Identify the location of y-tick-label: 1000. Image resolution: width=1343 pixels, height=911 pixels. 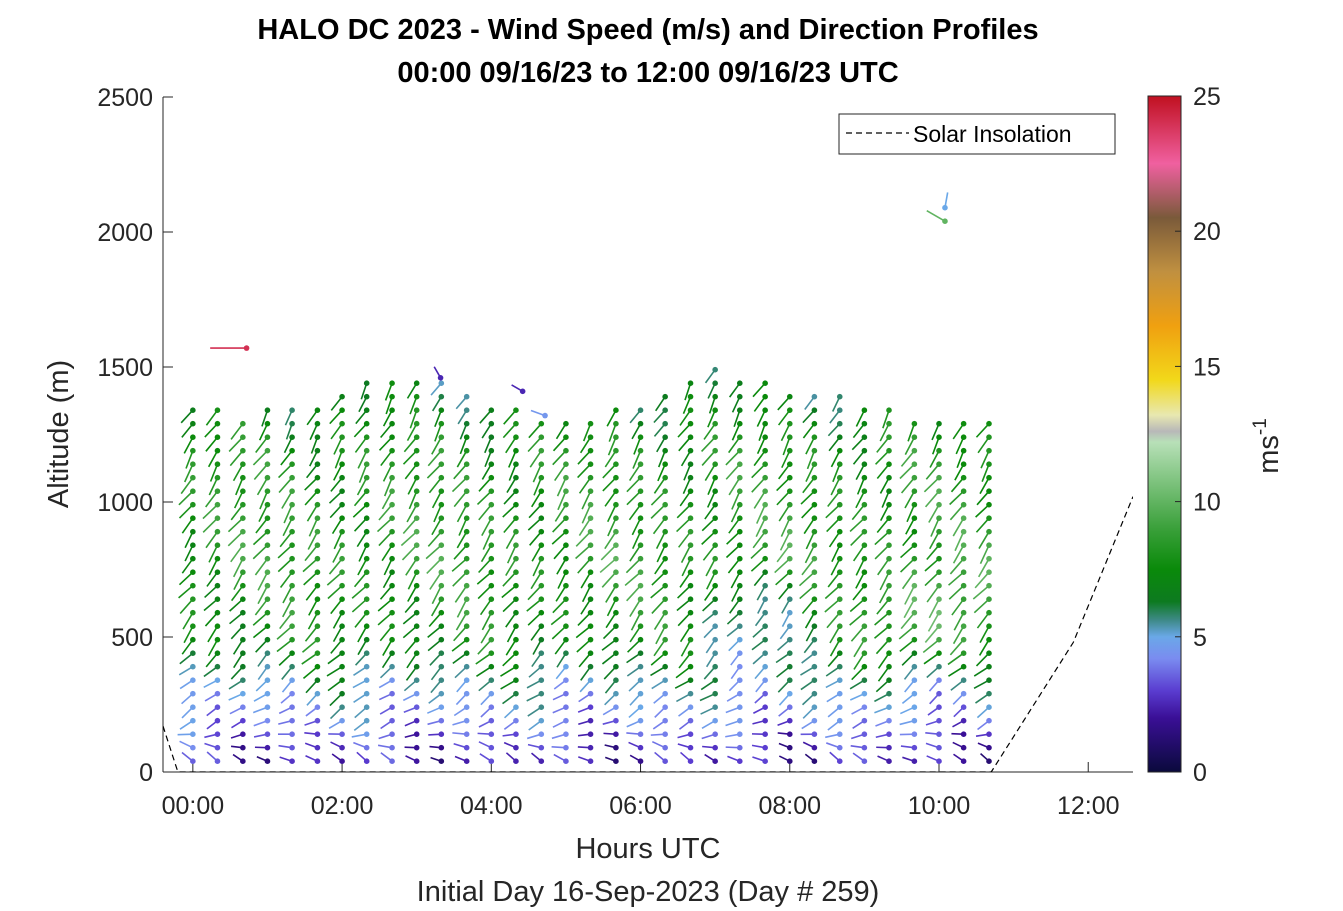
(125, 503).